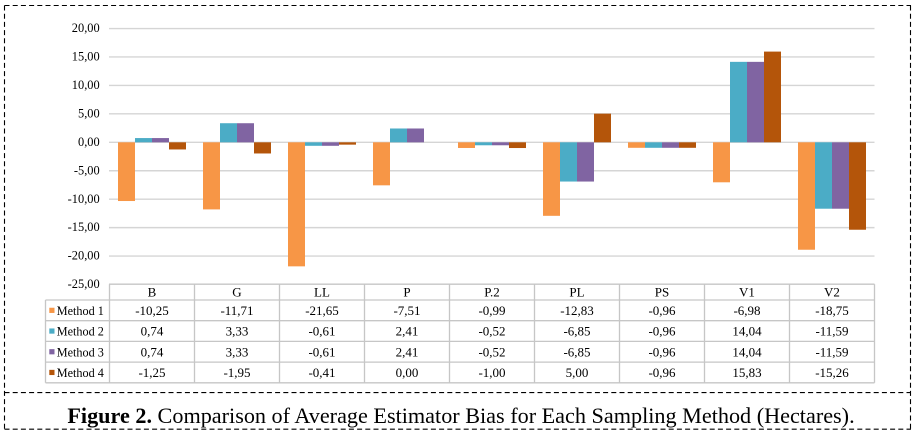  I want to click on svg-text: -21,65, so click(322, 310).